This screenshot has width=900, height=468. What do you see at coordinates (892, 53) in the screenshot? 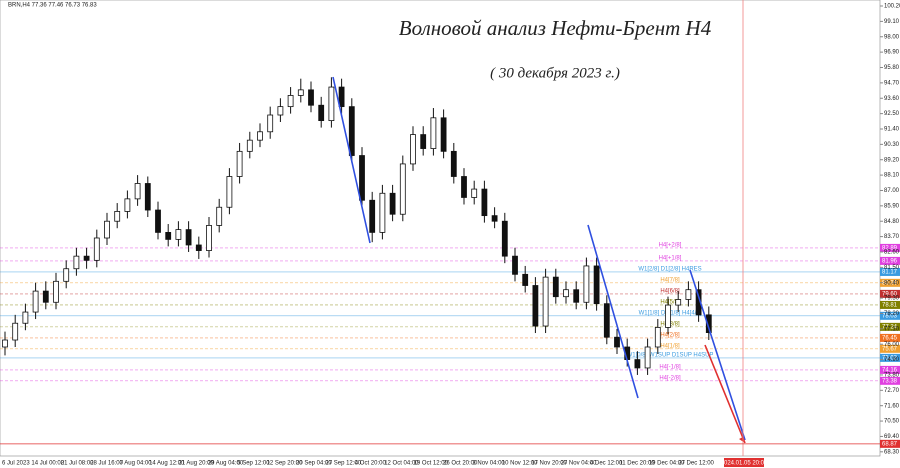
I see `y-tick-label: 96.90` at bounding box center [892, 53].